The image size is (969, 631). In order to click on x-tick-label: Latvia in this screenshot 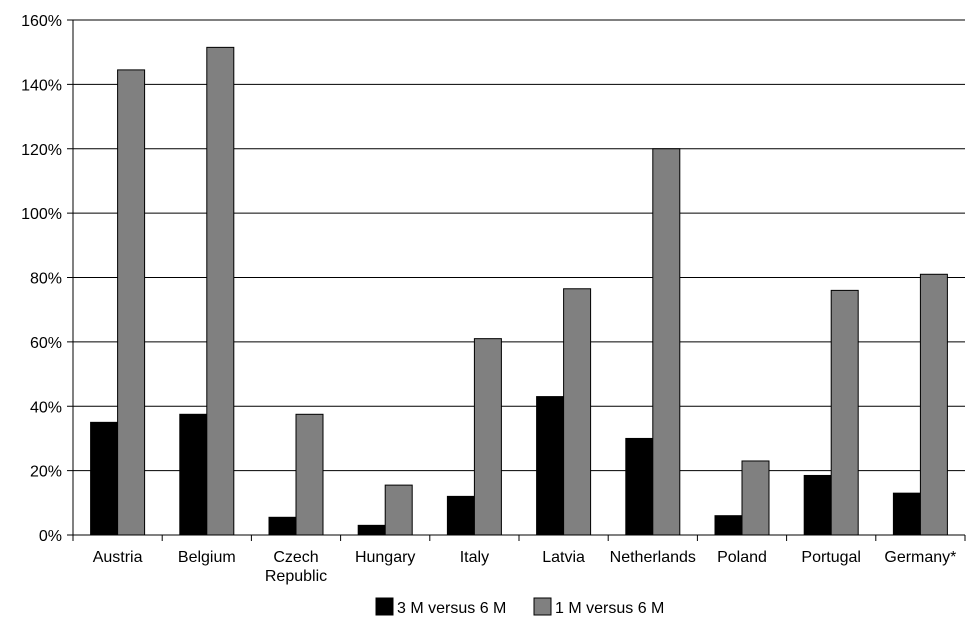, I will do `click(563, 557)`.